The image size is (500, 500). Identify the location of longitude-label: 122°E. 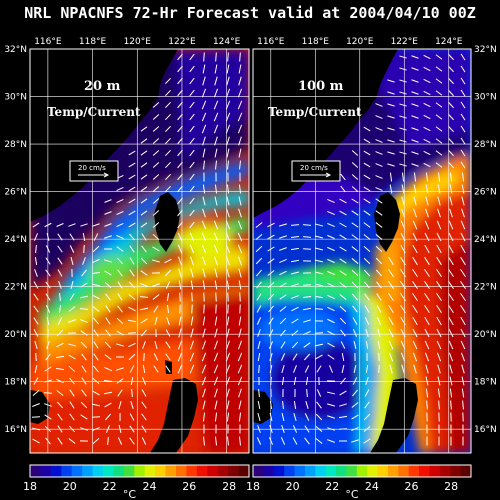
(182, 42).